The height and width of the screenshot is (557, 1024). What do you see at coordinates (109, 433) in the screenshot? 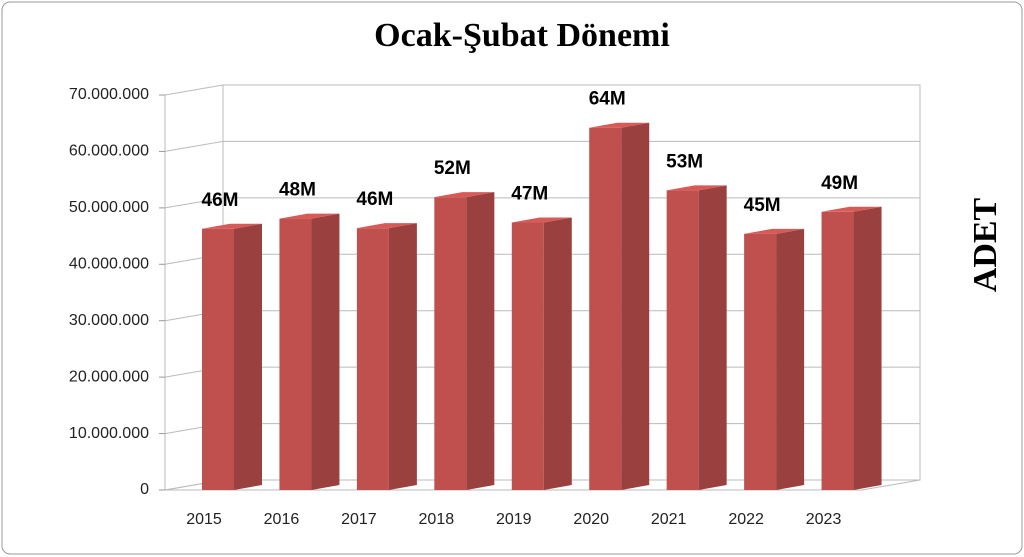
I see `y-tick-label: 10.000.000` at bounding box center [109, 433].